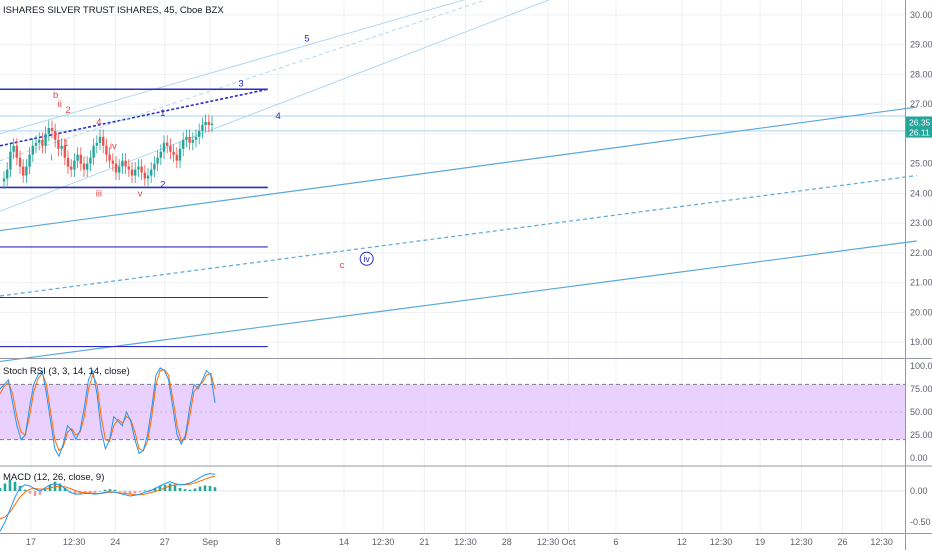 The height and width of the screenshot is (555, 932). Describe the element at coordinates (921, 45) in the screenshot. I see `price-axis-label: 29.00` at that location.